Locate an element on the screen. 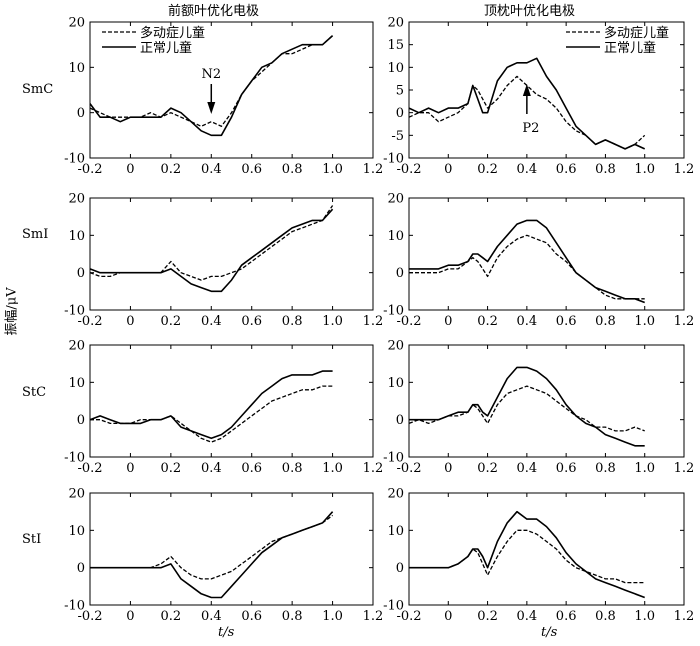 This screenshot has width=700, height=646. column-title-parietal: 顶枕叶优化电极 is located at coordinates (530, 11).